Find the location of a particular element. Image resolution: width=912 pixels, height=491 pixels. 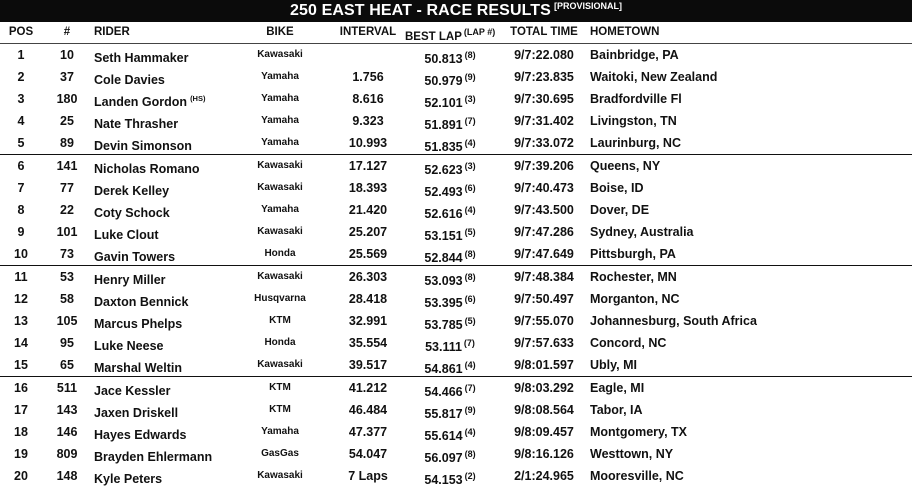

row-best-lap-number: (9) is located at coordinates (470, 410).